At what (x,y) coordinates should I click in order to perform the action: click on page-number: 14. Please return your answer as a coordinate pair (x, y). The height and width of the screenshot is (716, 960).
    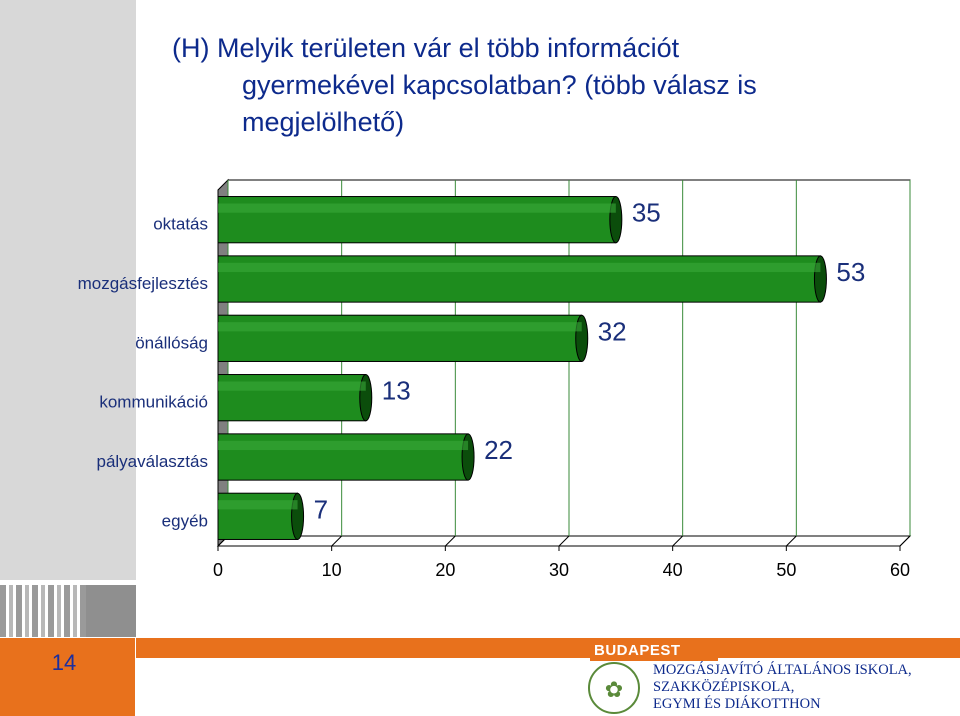
    Looking at the image, I should click on (64, 662).